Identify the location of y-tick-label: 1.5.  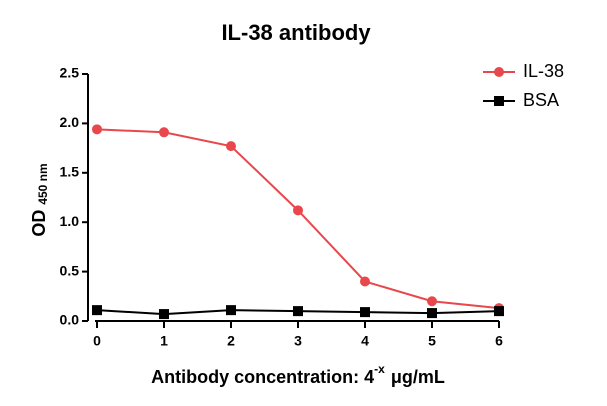
(70, 172).